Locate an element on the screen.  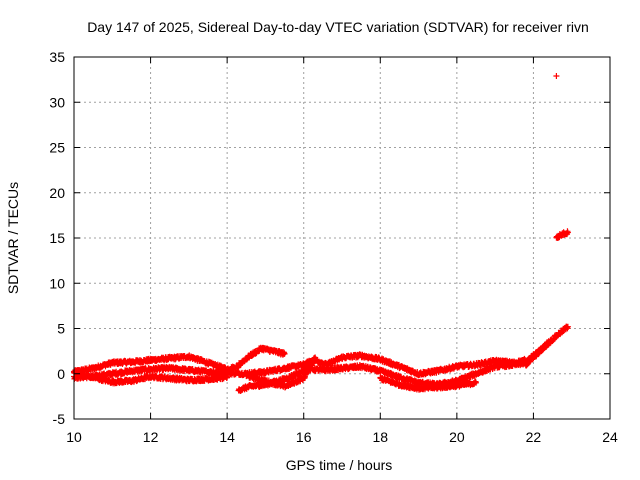
y-tick-label: 25 is located at coordinates (57, 148).